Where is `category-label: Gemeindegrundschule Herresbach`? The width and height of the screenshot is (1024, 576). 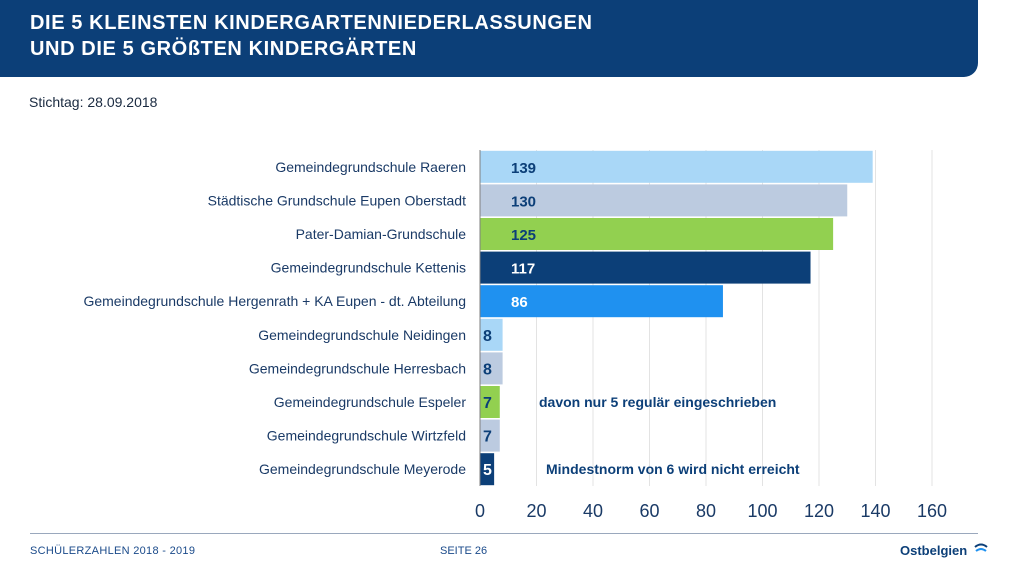 category-label: Gemeindegrundschule Herresbach is located at coordinates (357, 368).